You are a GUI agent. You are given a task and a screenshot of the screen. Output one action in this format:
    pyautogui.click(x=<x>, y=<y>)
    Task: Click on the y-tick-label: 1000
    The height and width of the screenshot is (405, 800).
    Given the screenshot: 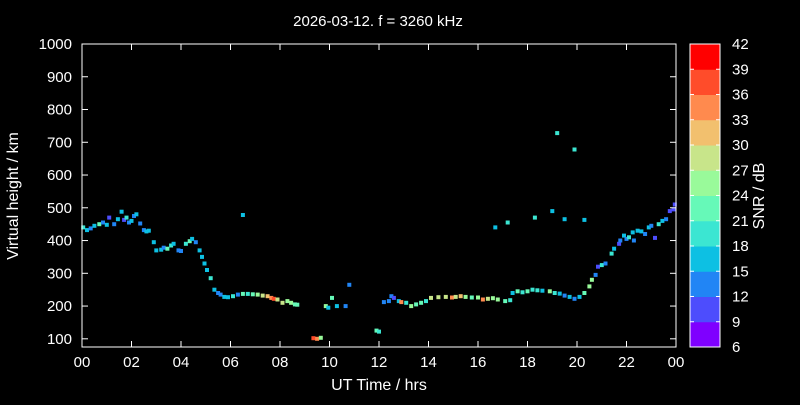 What is the action you would take?
    pyautogui.click(x=55, y=44)
    